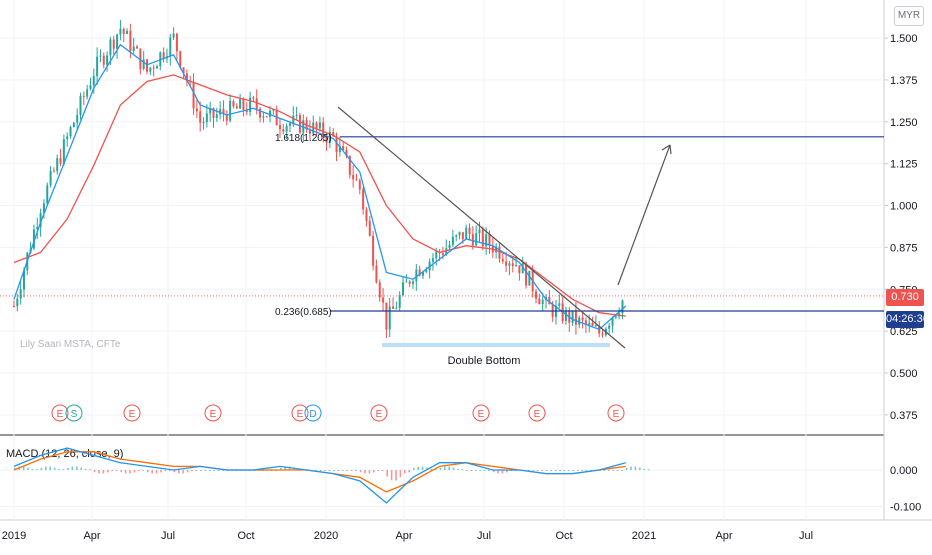  Describe the element at coordinates (909, 16) in the screenshot. I see `currency-badge: MYR` at that location.